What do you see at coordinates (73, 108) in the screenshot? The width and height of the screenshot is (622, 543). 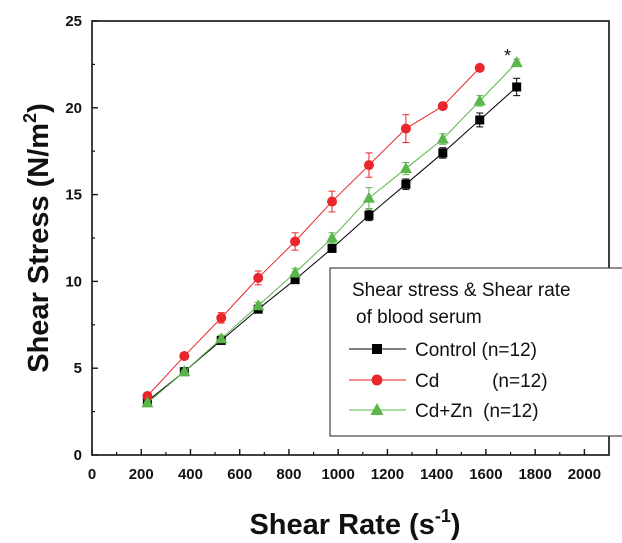 I see `y-tick-label: 20` at bounding box center [73, 108].